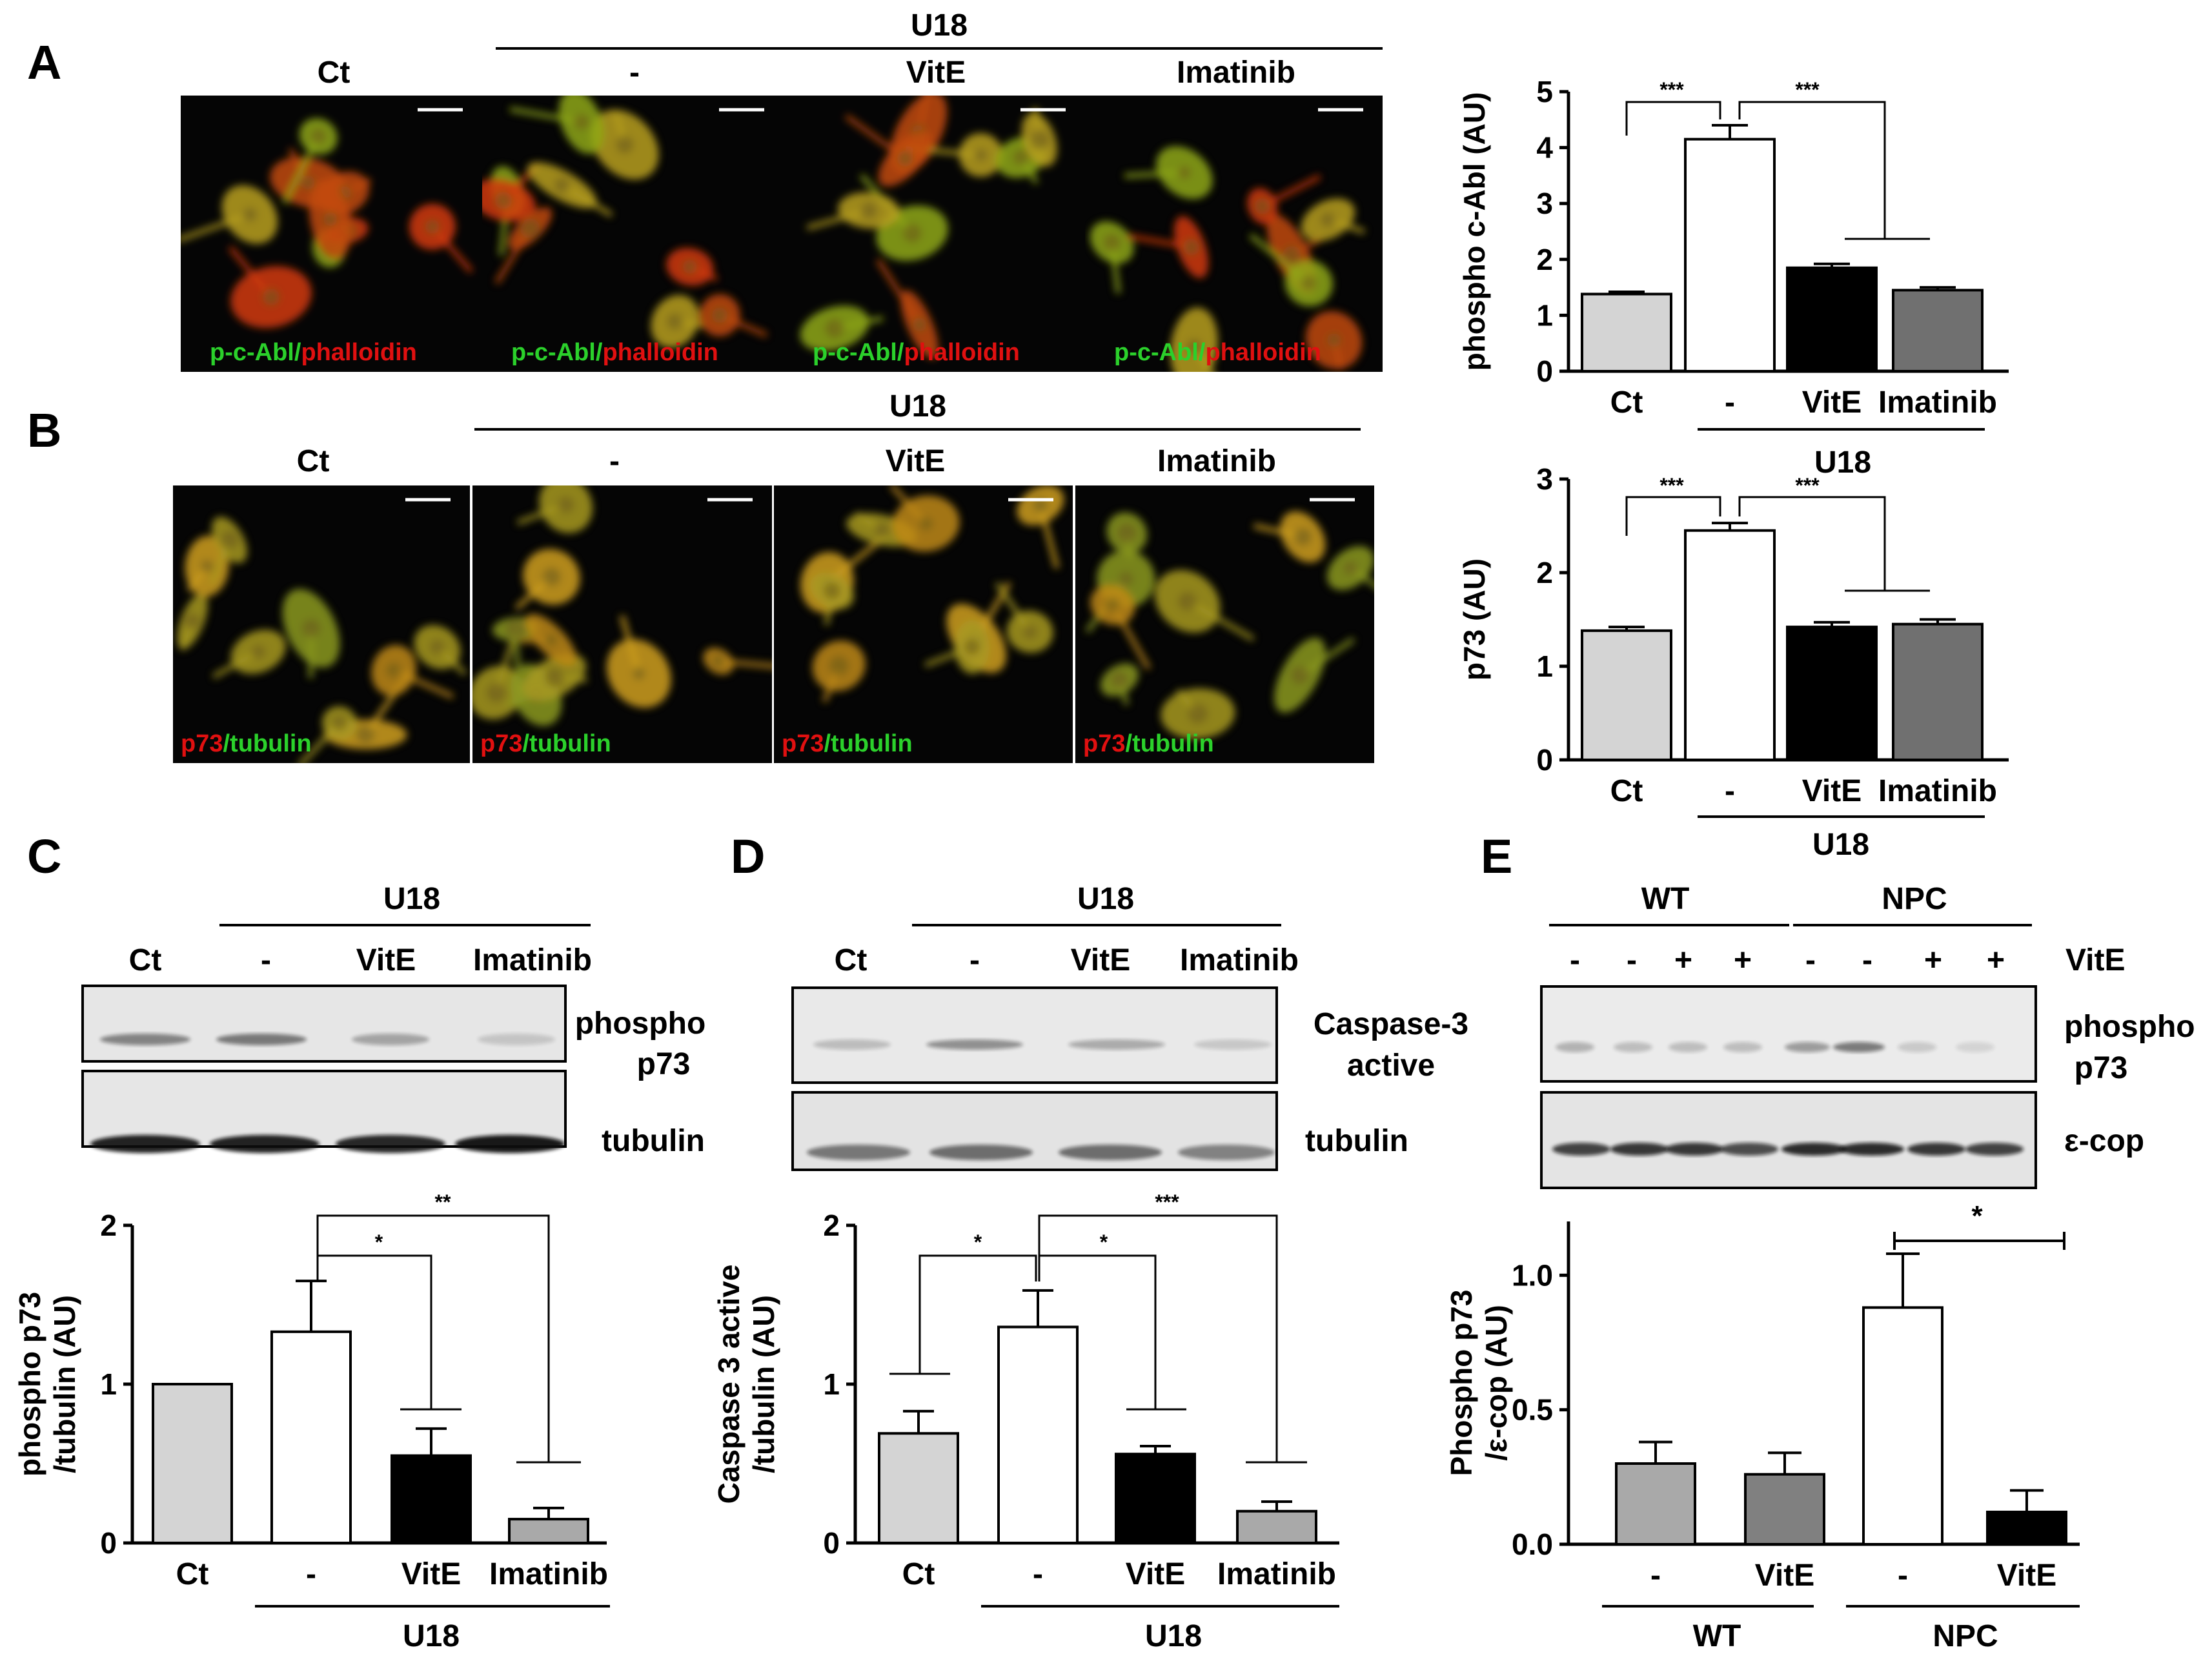  Describe the element at coordinates (314, 461) in the screenshot. I see `micro-b-col-label-ct: Ct` at that location.